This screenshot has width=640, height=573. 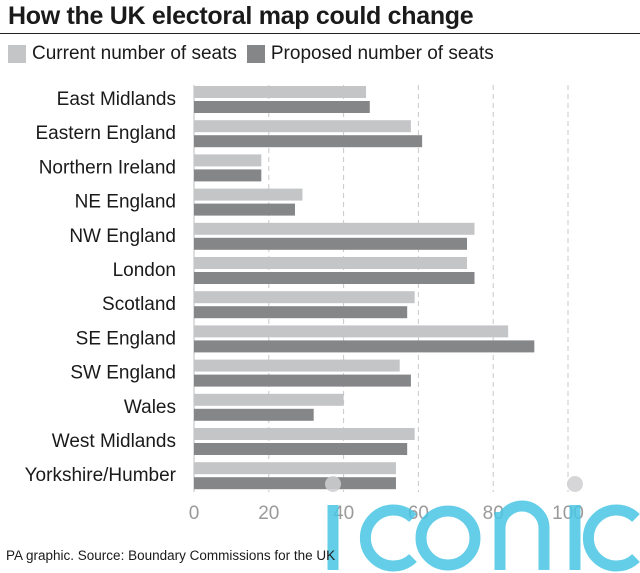 I want to click on x-tick-label-60: 60, so click(x=418, y=513).